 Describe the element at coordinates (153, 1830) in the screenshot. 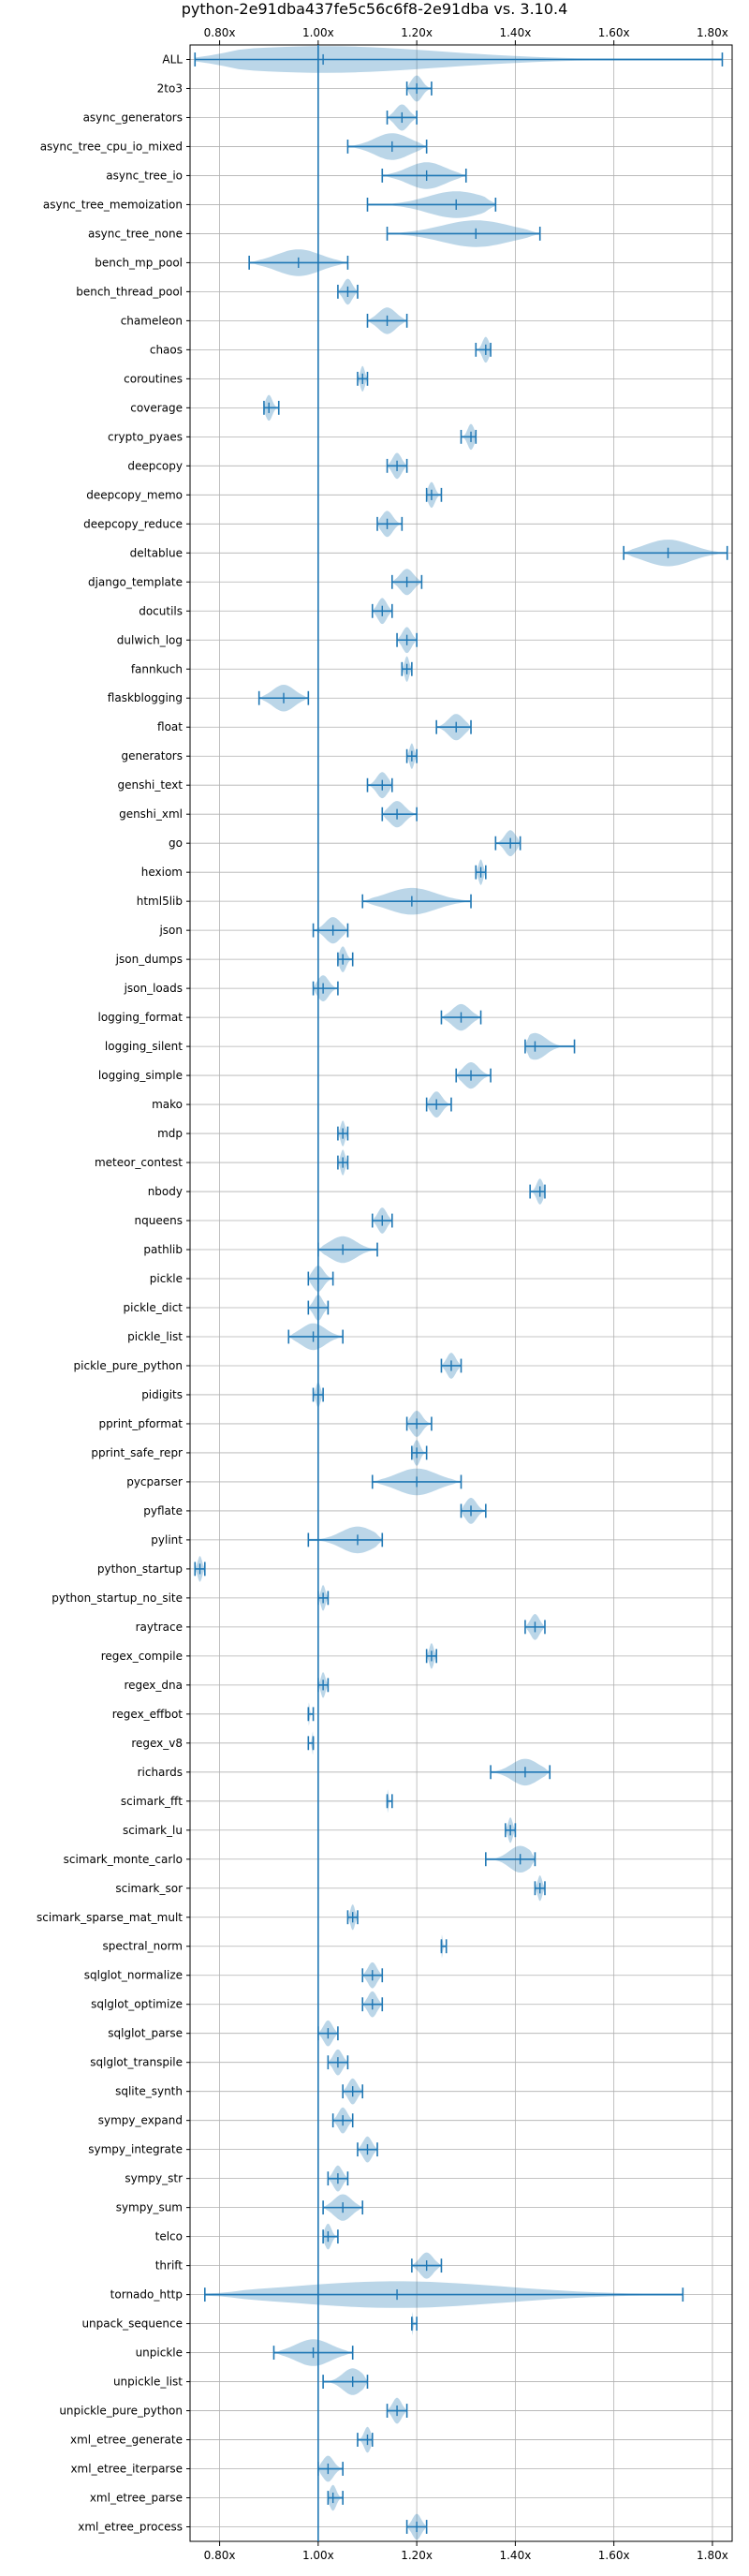

I see `y-tick-label: scimark_lu` at that location.